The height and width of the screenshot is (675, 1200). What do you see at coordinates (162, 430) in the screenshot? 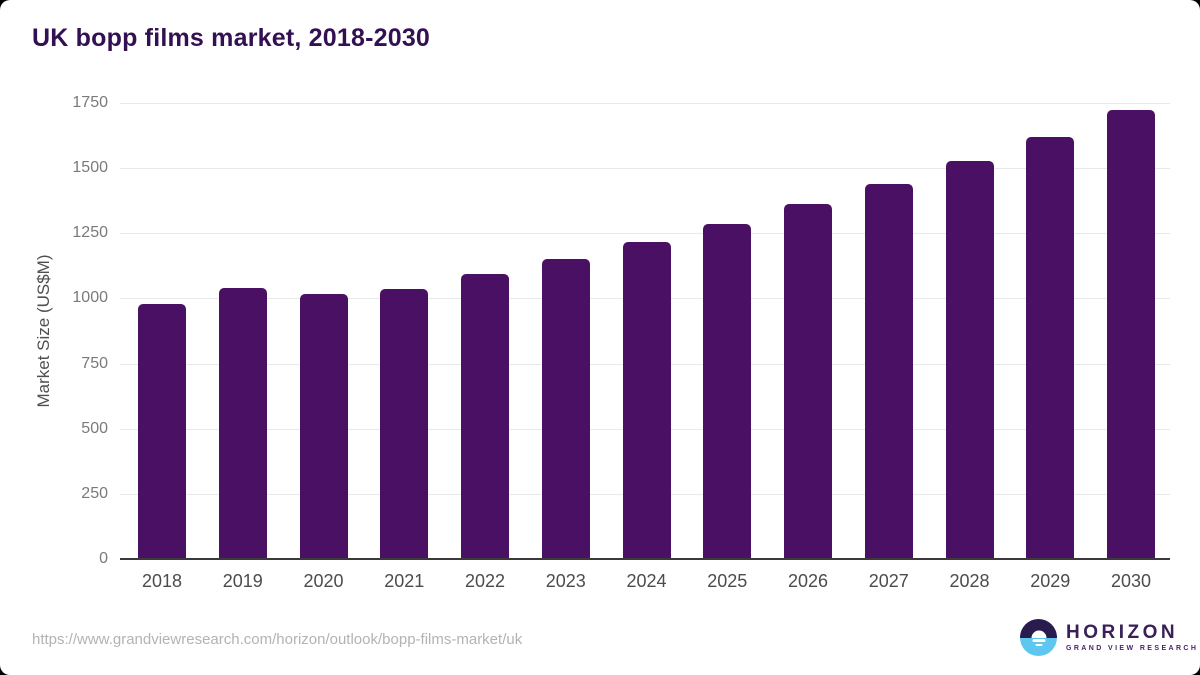
I see `bar-2018` at bounding box center [162, 430].